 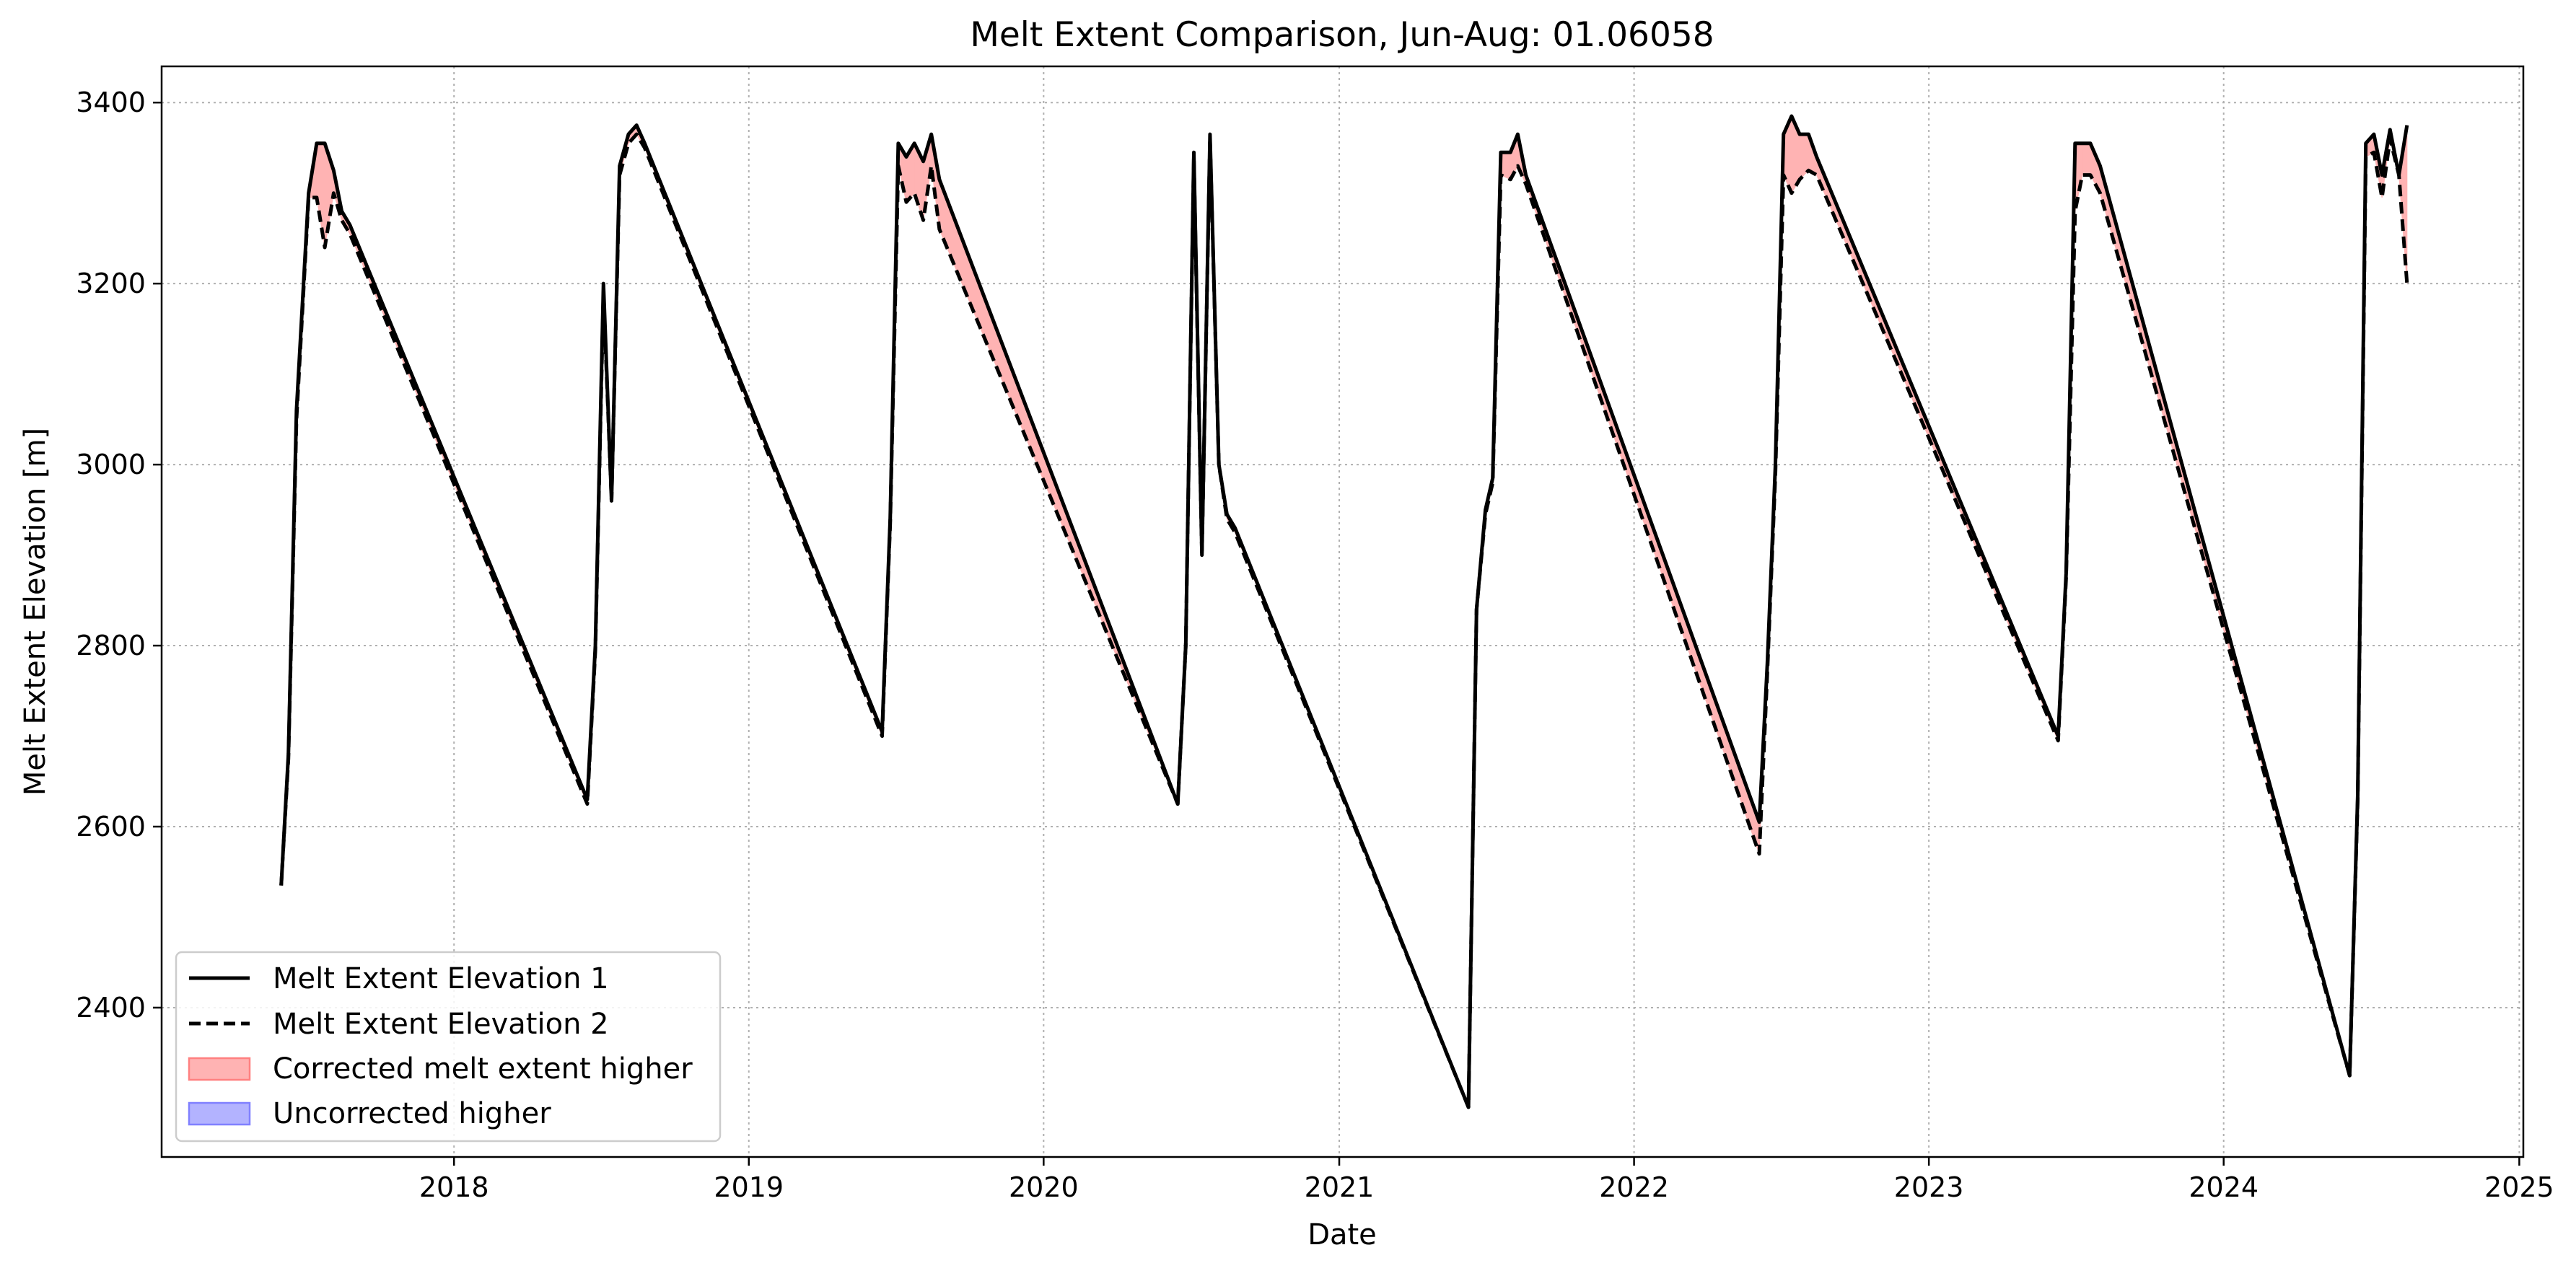 I want to click on x-tick-label: 2018, so click(x=454, y=1187).